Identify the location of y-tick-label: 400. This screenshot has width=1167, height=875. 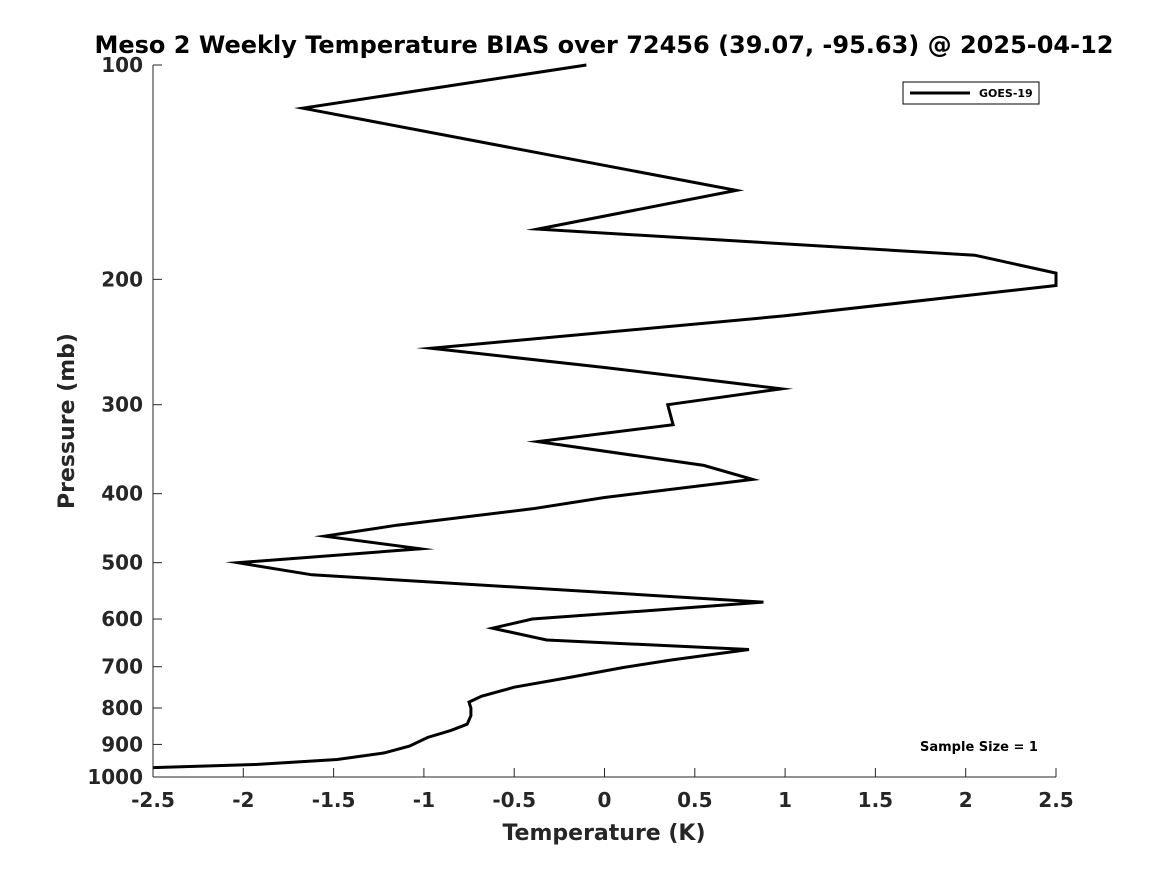
(122, 494).